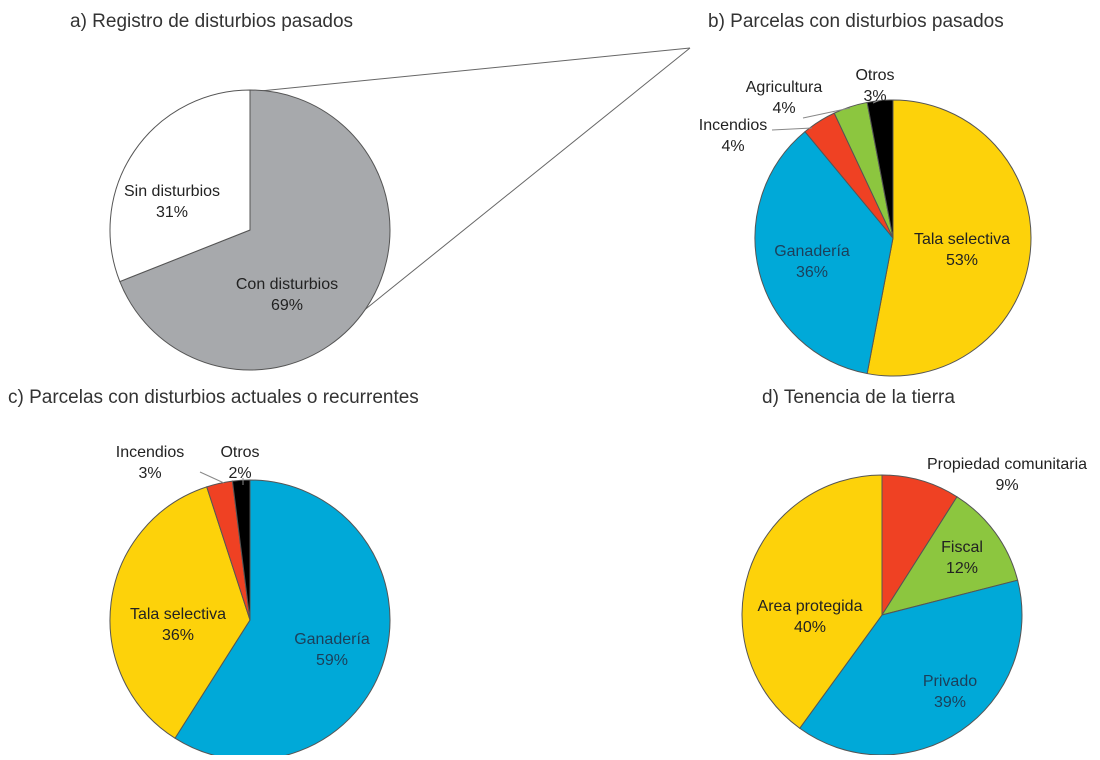 The image size is (1100, 760). What do you see at coordinates (950, 702) in the screenshot?
I see `slice-value-label: 39%` at bounding box center [950, 702].